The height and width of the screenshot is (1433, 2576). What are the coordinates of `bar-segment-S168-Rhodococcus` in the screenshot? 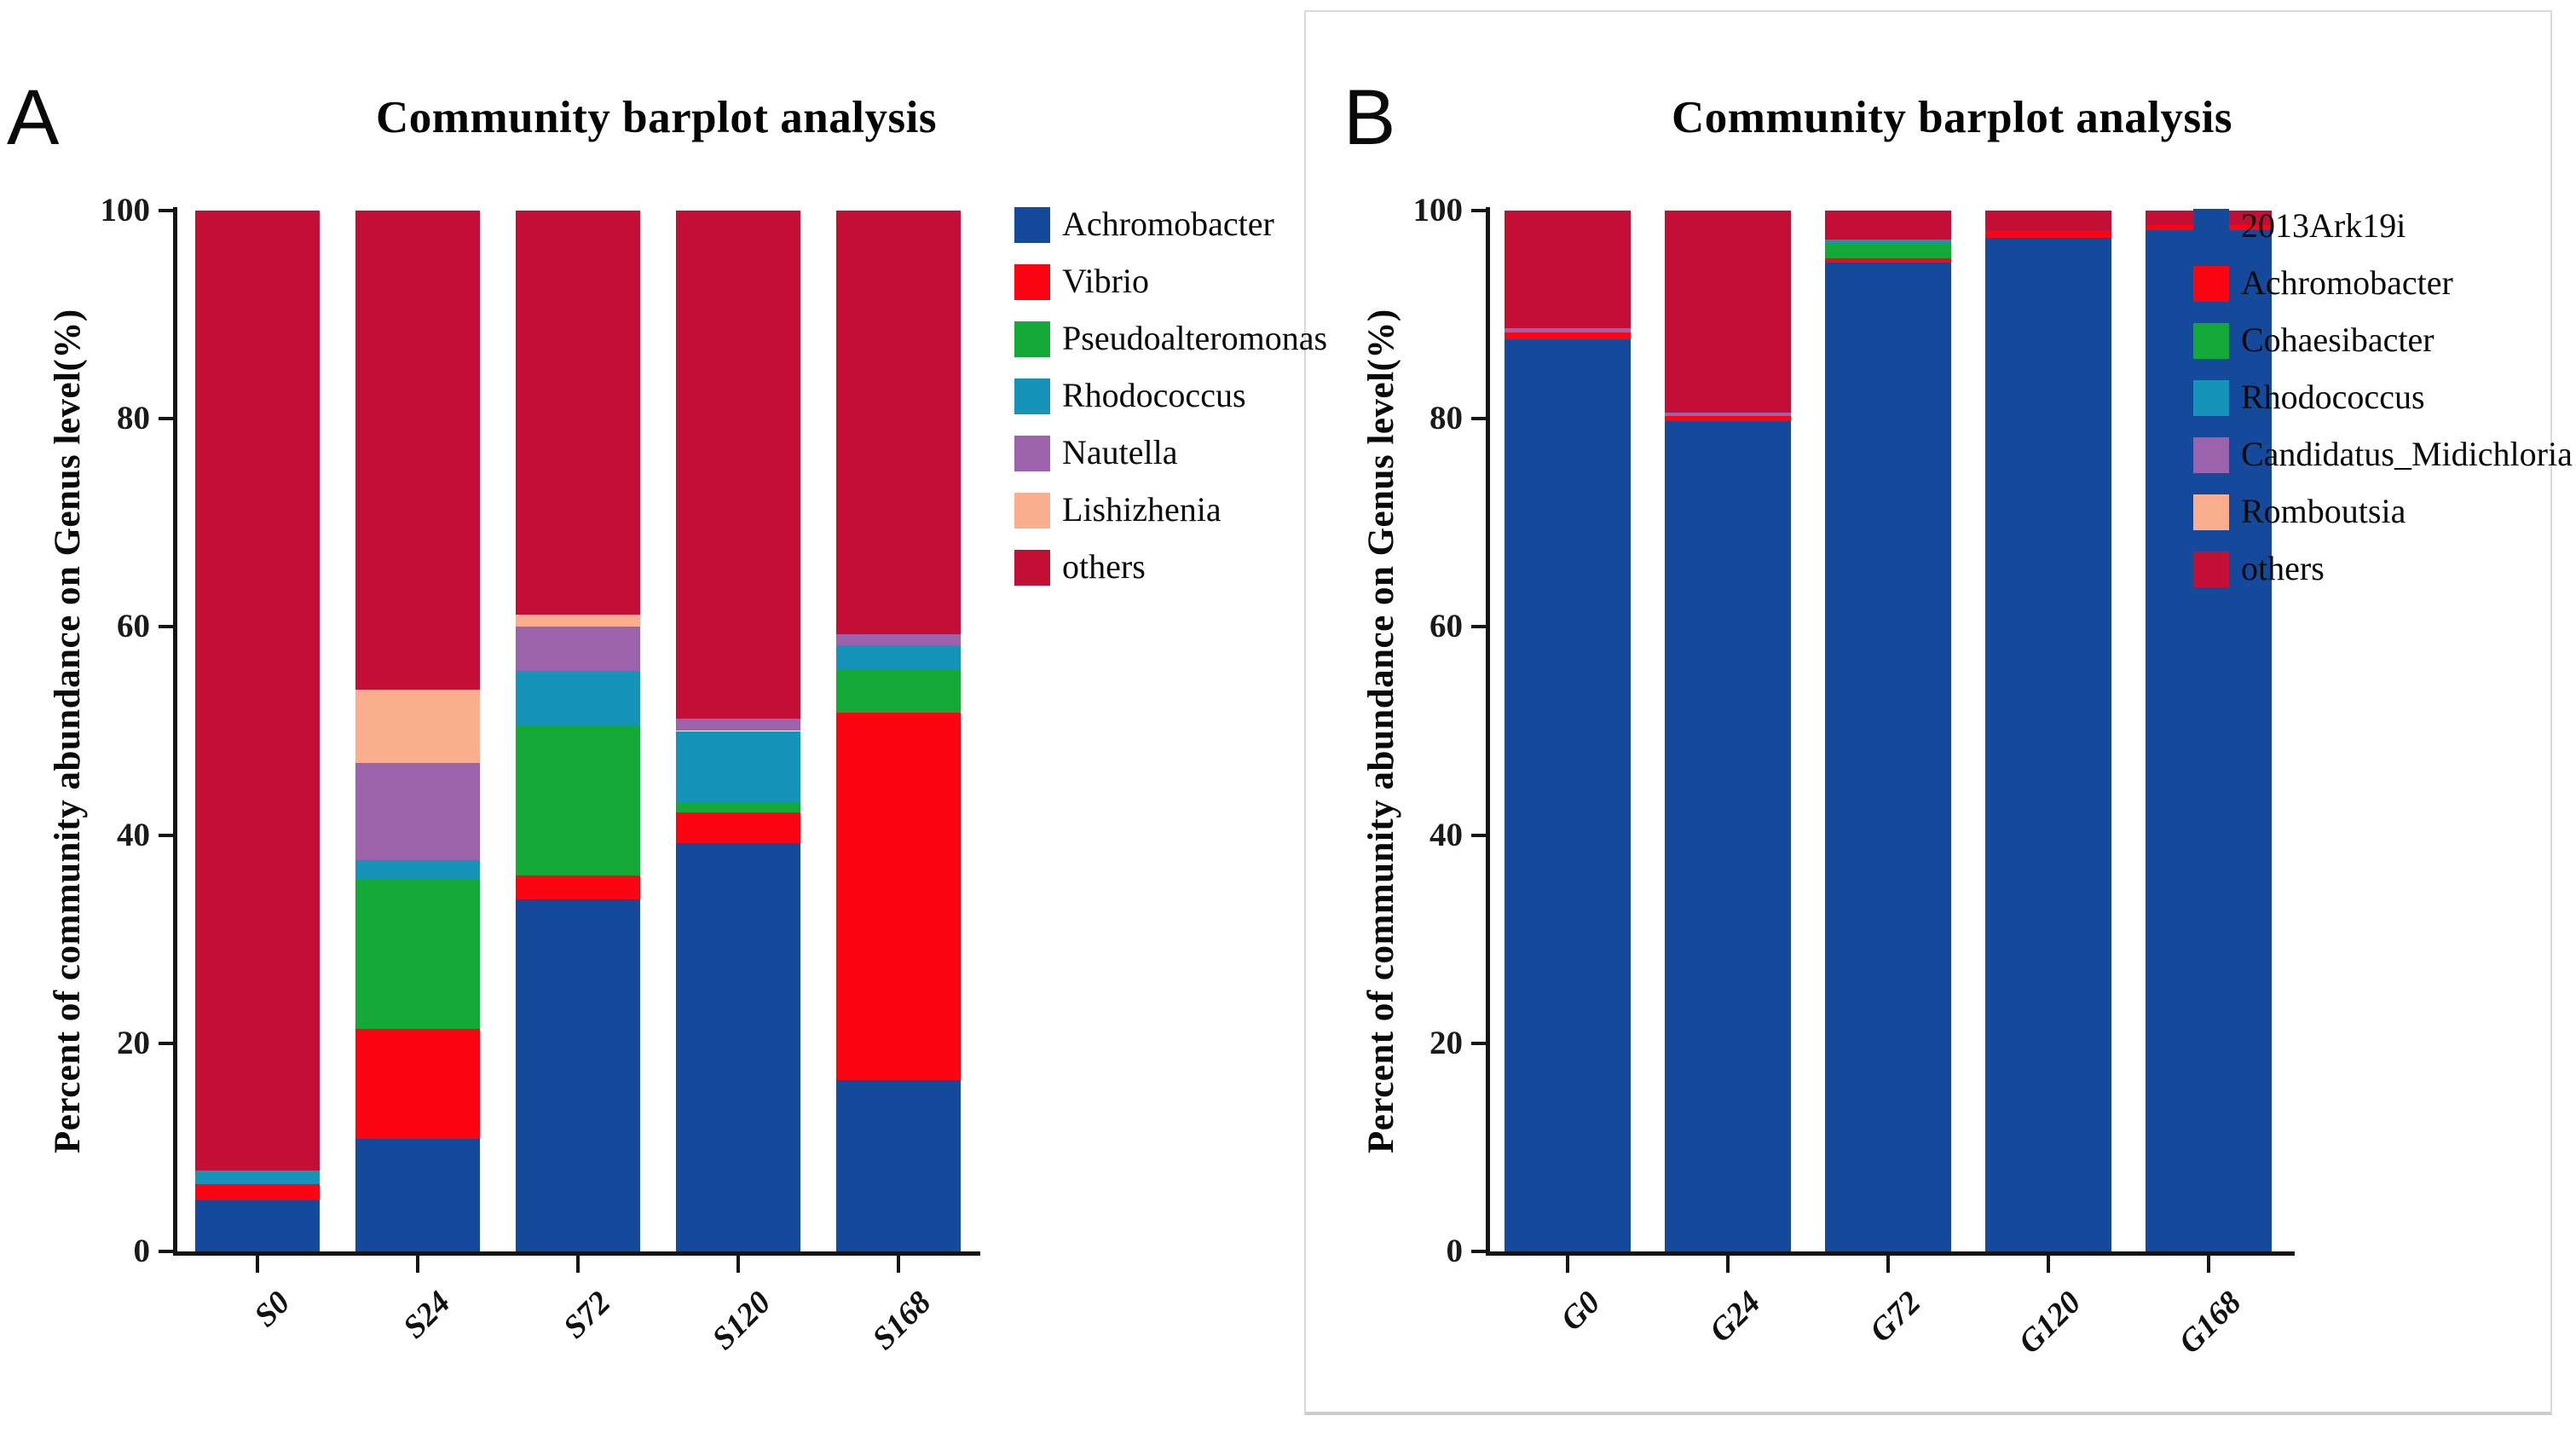 It's located at (898, 657).